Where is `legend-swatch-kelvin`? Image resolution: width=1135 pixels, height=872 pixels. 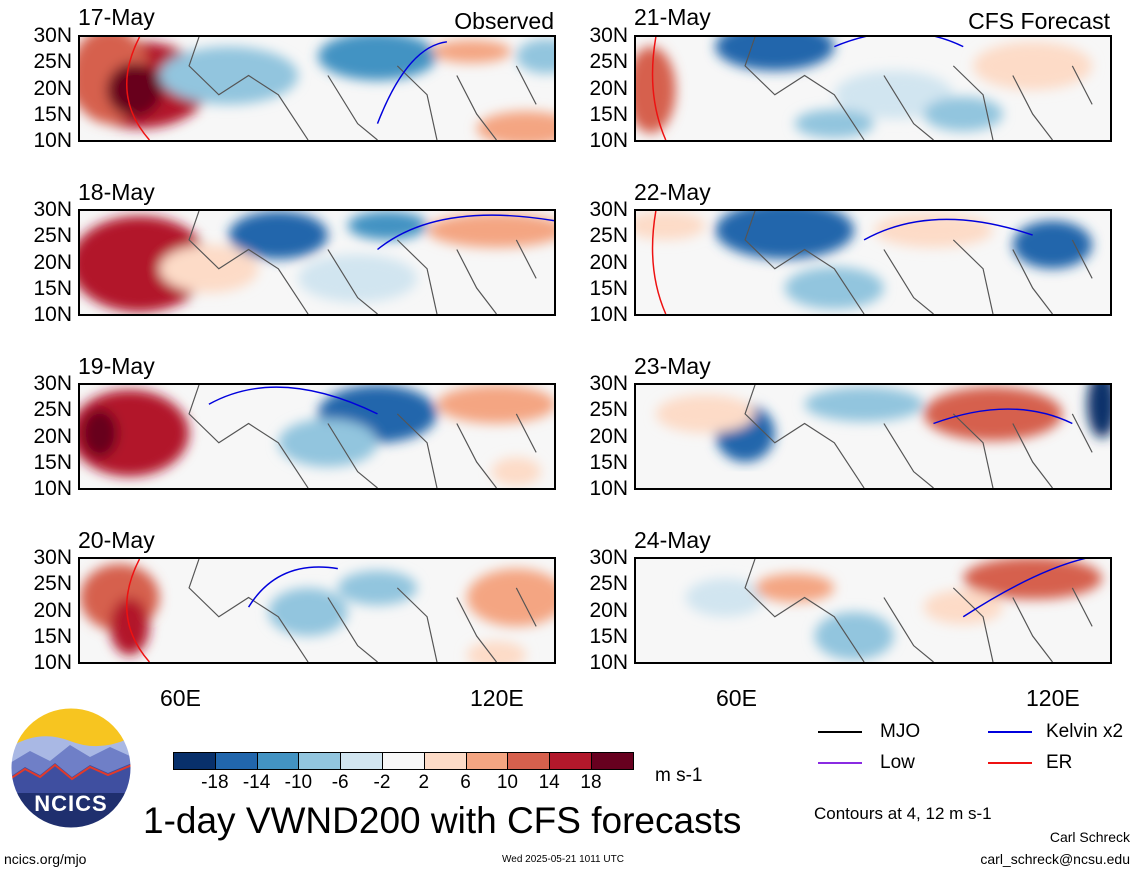 legend-swatch-kelvin is located at coordinates (1010, 732).